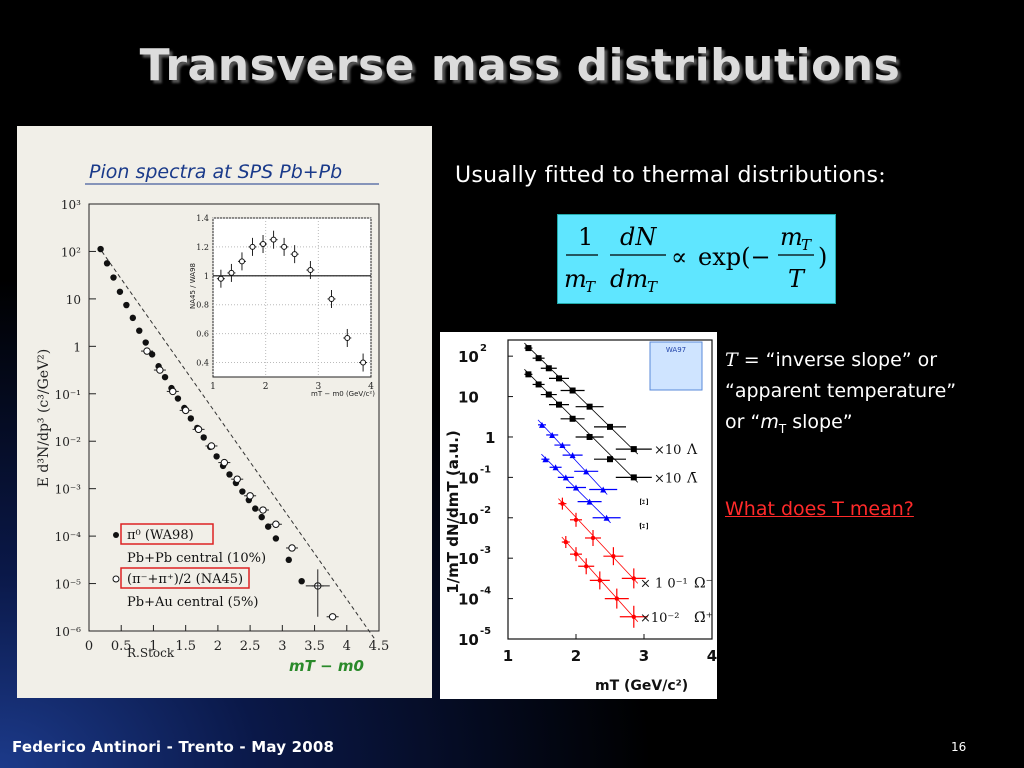 This screenshot has width=1024, height=768. I want to click on chart1-xtick-label: 3, so click(282, 646).